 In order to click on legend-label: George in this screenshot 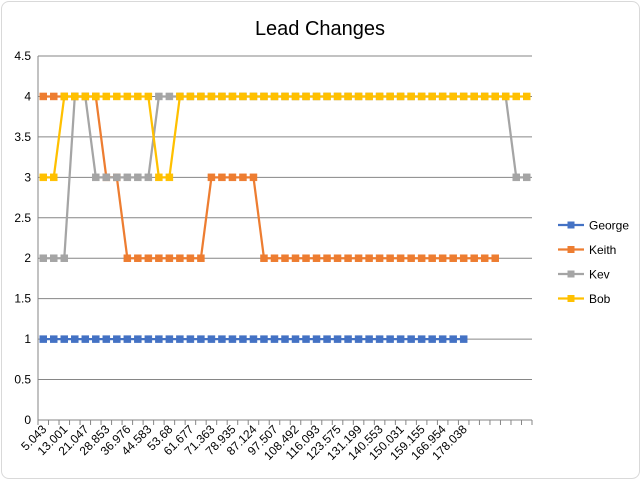, I will do `click(609, 226)`.